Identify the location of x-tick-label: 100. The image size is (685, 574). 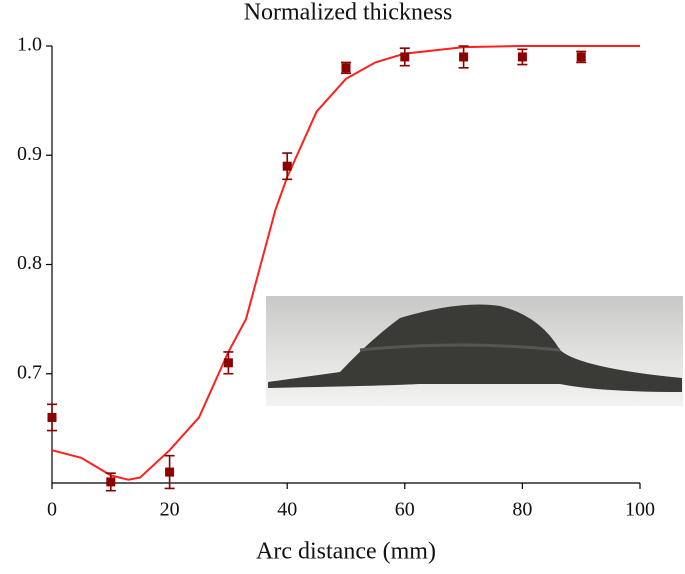
(640, 510).